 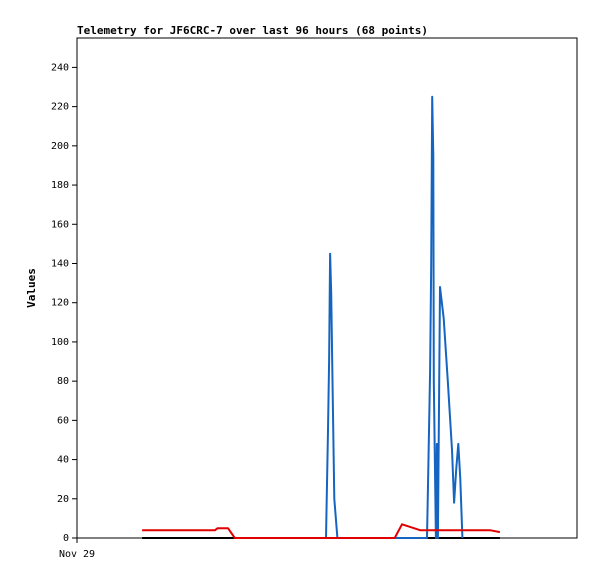 What do you see at coordinates (60, 342) in the screenshot?
I see `y-tick-label: 100` at bounding box center [60, 342].